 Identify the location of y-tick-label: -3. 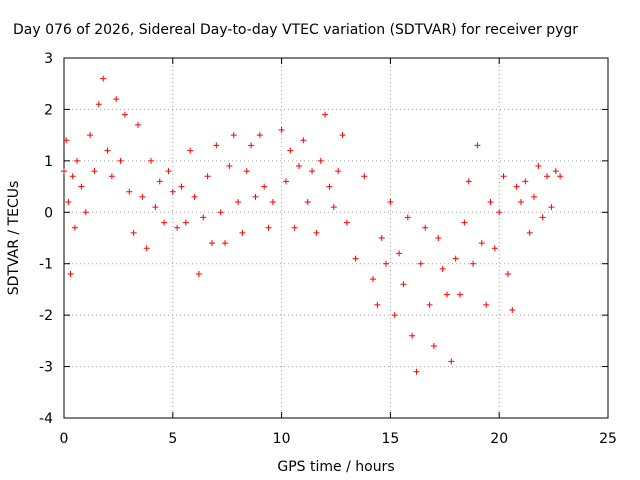
(46, 368).